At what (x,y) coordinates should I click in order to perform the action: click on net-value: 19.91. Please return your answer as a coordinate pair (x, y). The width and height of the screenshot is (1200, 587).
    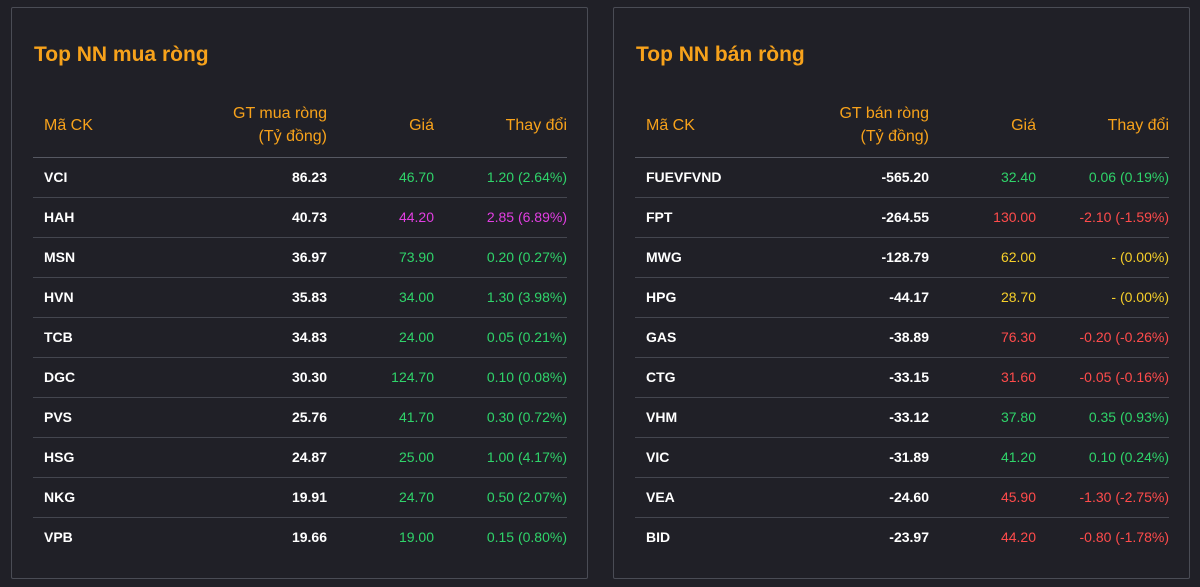
    Looking at the image, I should click on (309, 497).